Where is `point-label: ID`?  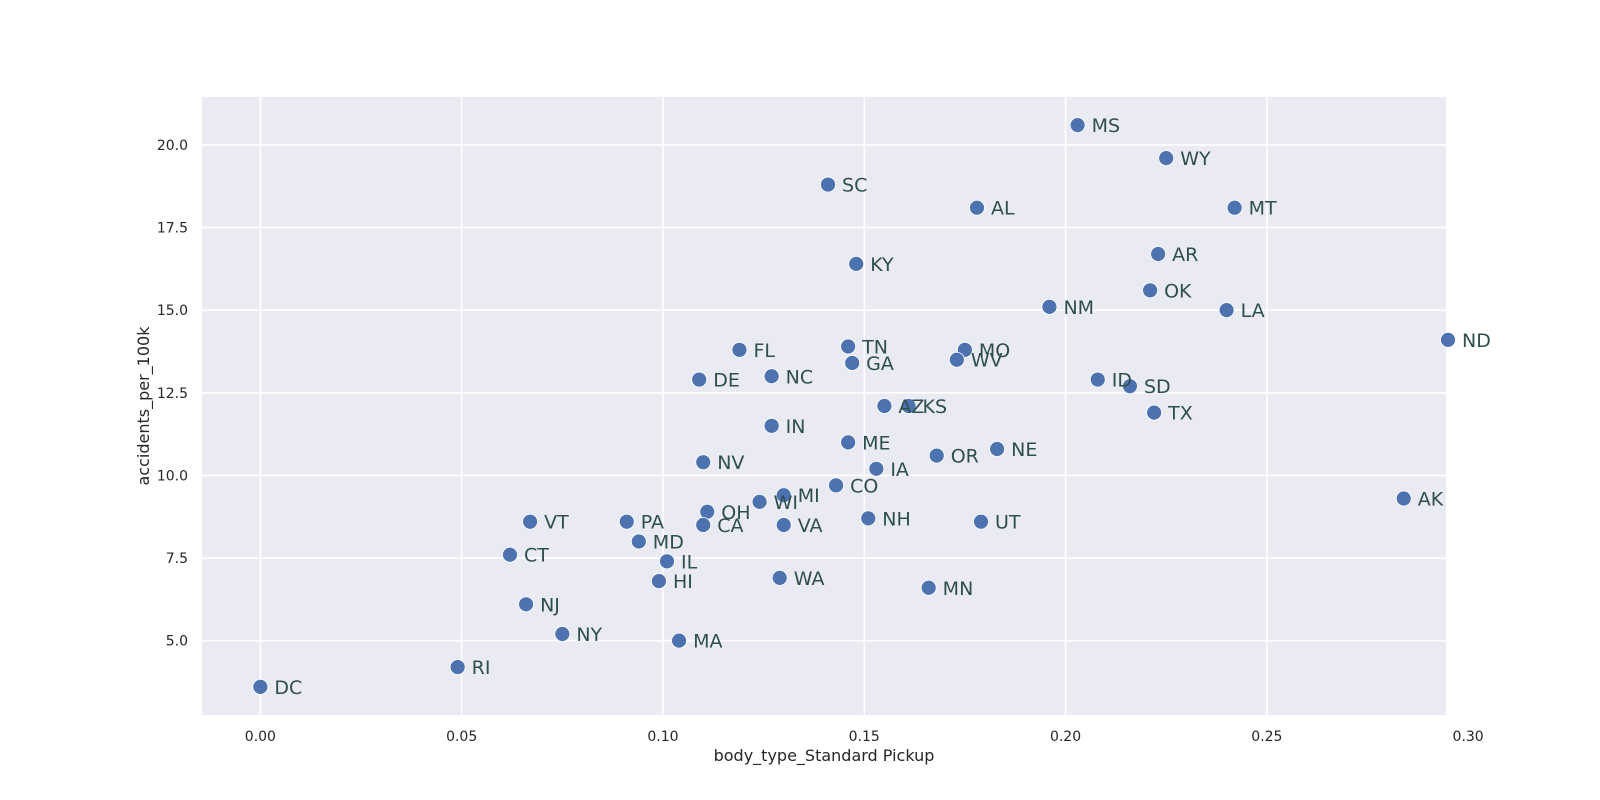 point-label: ID is located at coordinates (1122, 381).